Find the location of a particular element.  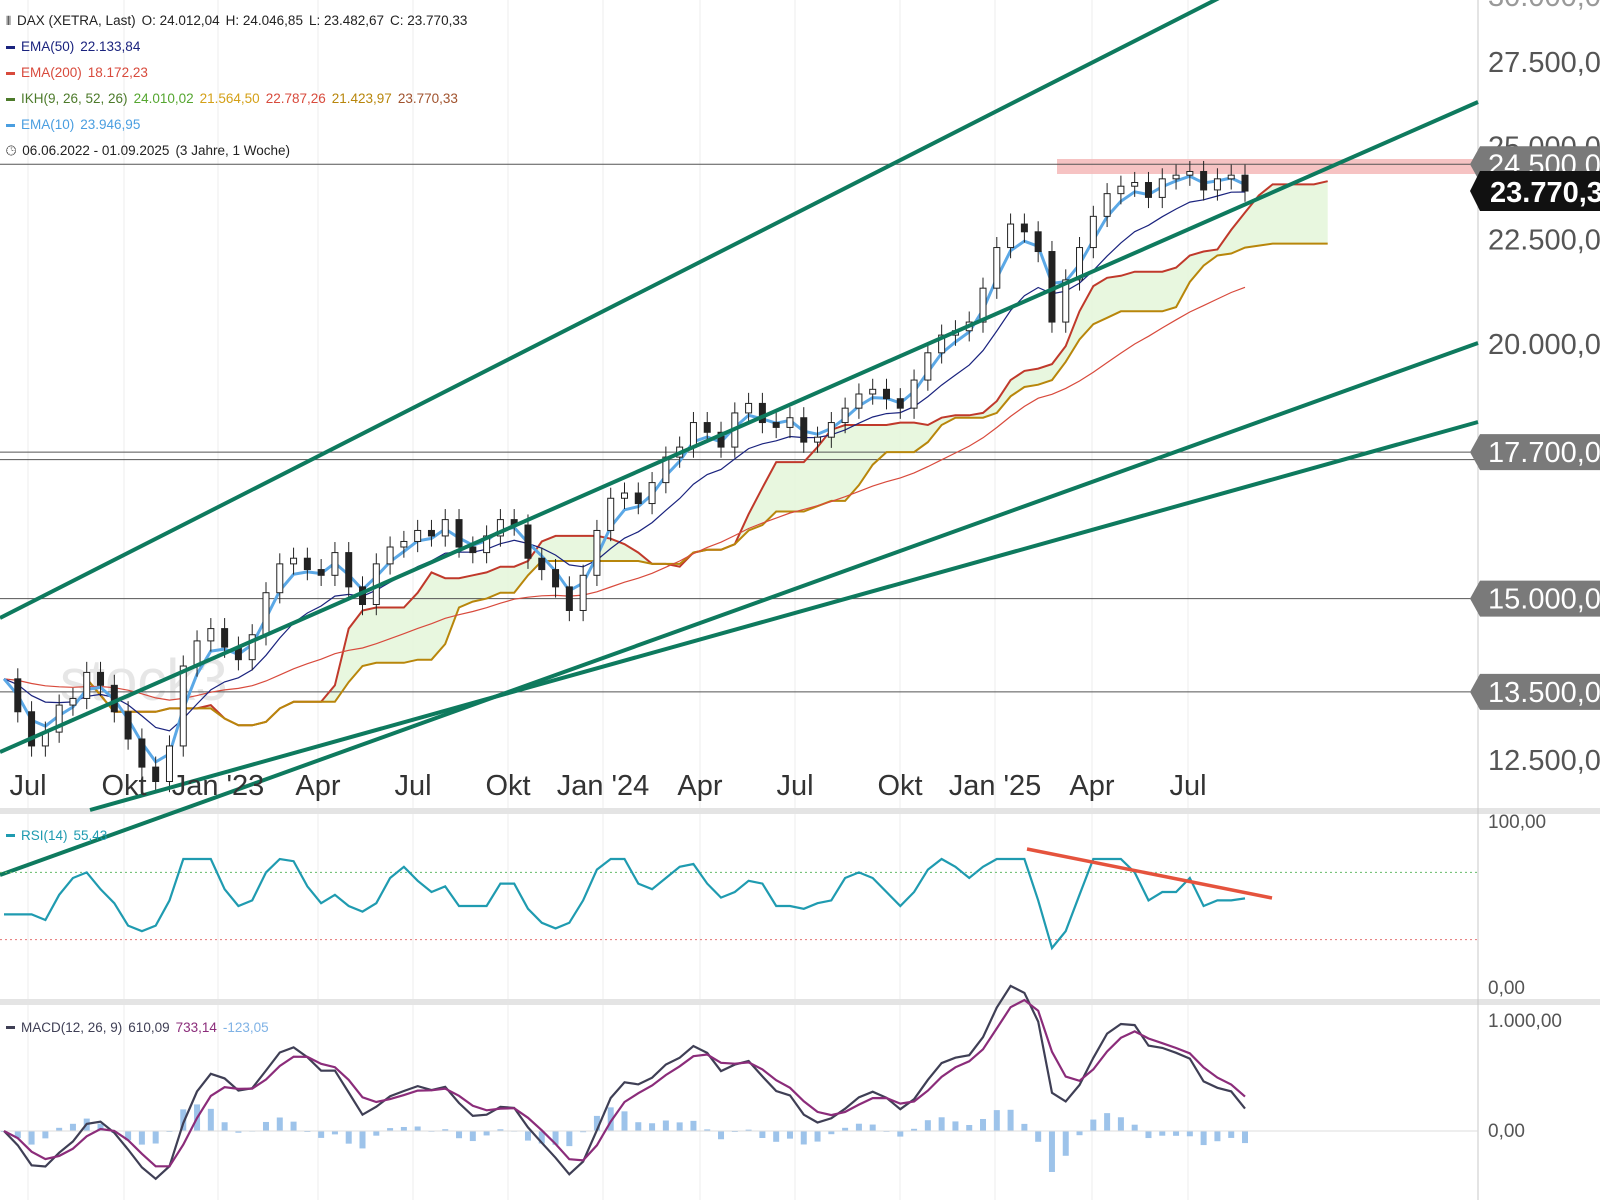

rsi-divergence-line is located at coordinates (1149, 873).